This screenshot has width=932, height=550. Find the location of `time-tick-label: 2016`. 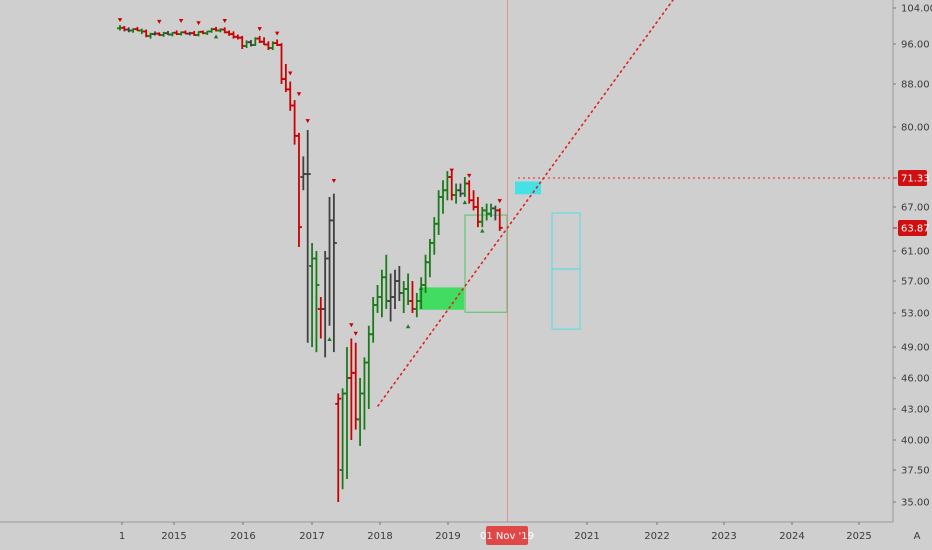

time-tick-label: 2016 is located at coordinates (242, 536).